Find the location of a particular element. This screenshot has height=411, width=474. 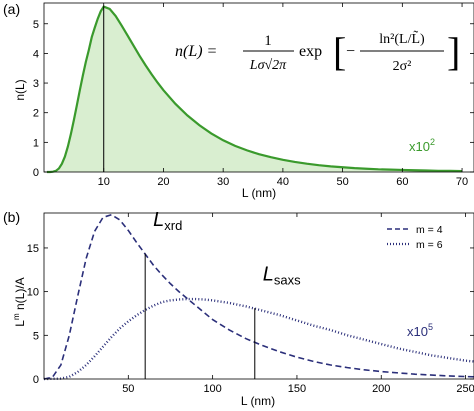

panel-a-xtick-label: 10 is located at coordinates (104, 182).